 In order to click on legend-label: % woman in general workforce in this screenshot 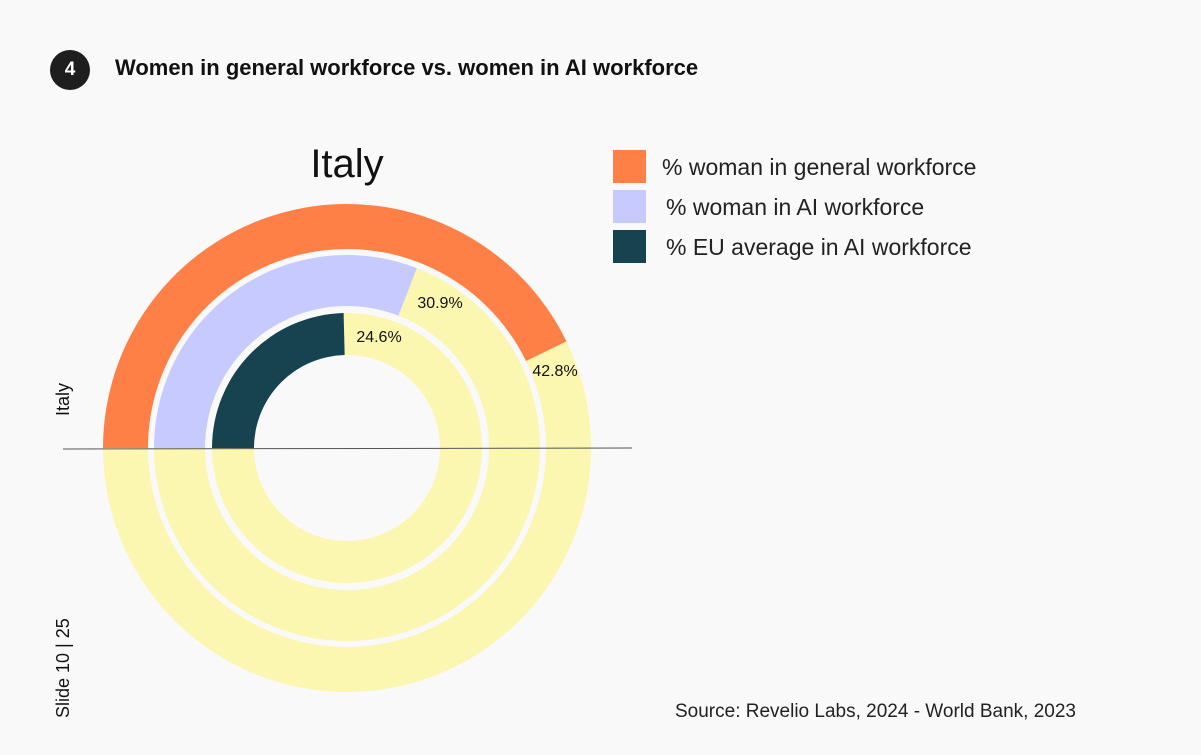, I will do `click(819, 167)`.